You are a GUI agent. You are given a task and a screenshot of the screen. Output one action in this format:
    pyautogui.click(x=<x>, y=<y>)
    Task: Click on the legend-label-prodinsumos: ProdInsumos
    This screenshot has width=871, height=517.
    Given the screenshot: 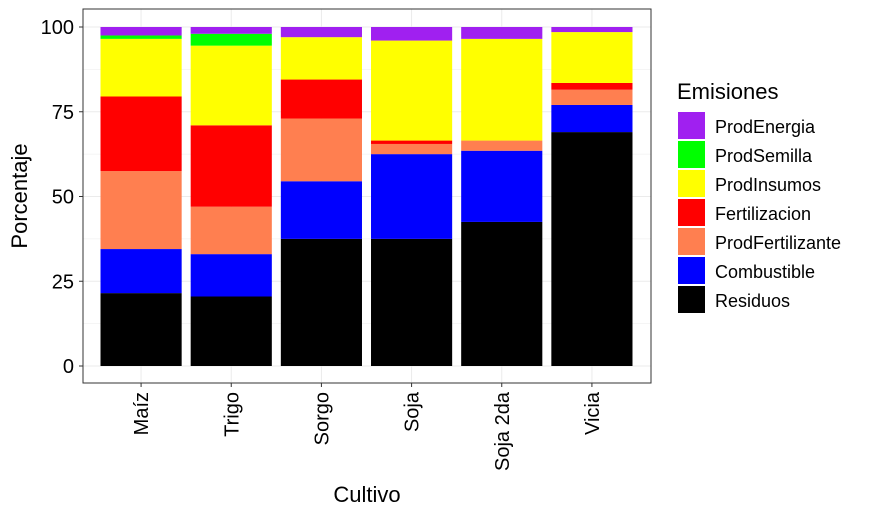 What is the action you would take?
    pyautogui.click(x=768, y=185)
    